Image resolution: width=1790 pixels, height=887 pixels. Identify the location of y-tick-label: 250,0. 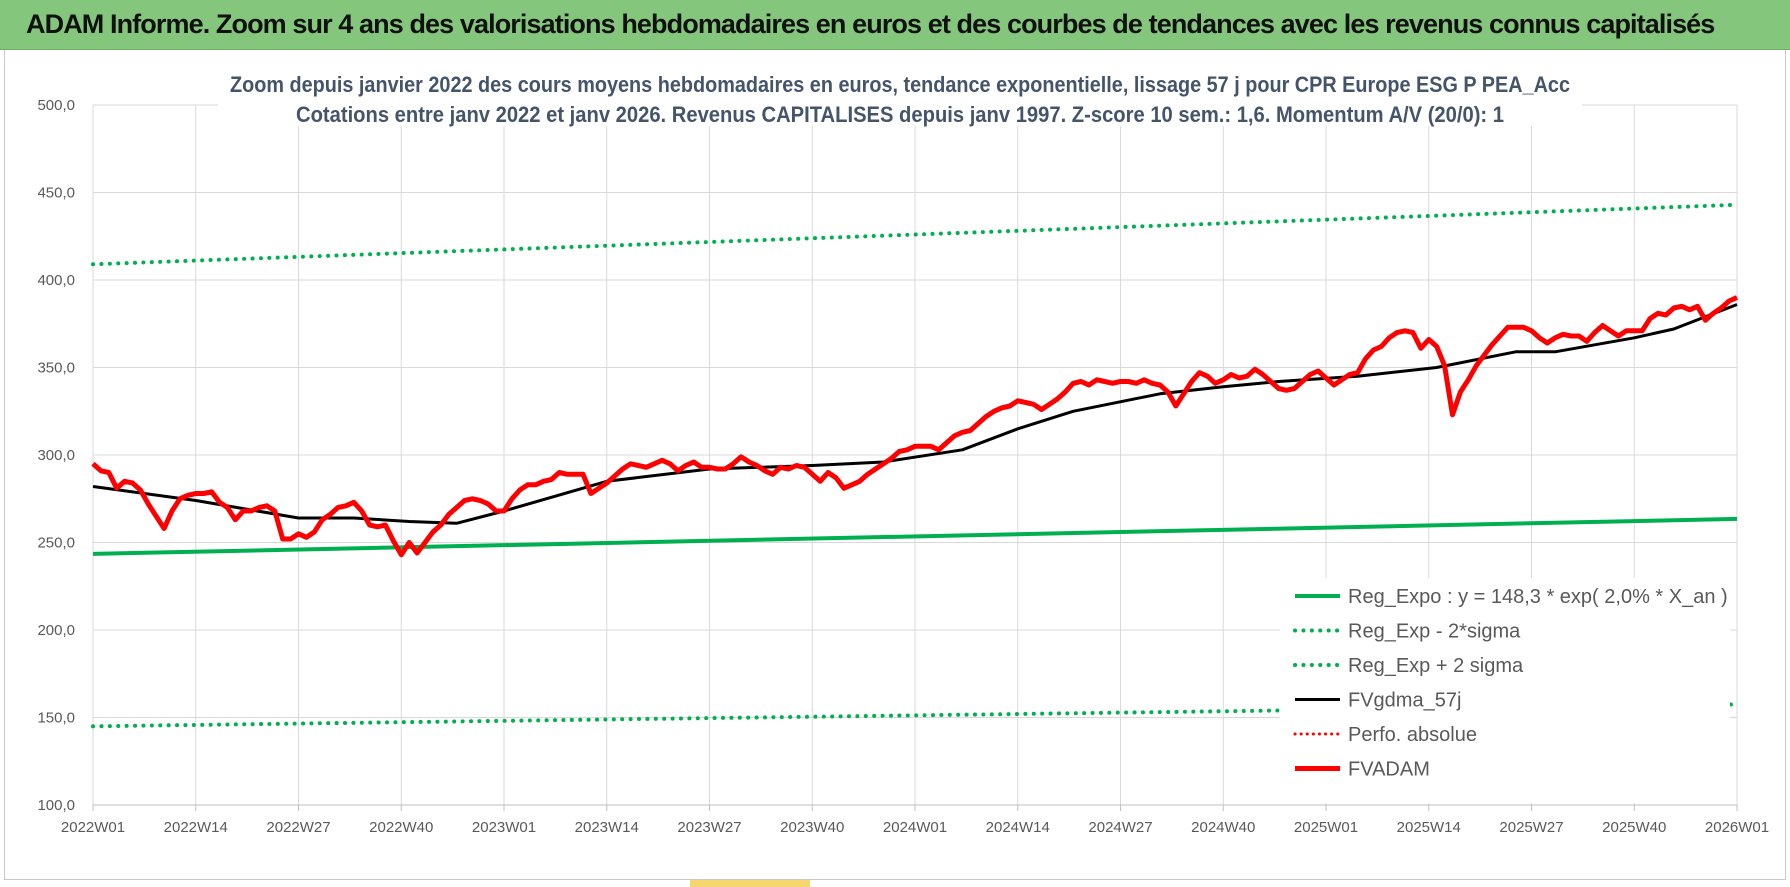
(56, 543).